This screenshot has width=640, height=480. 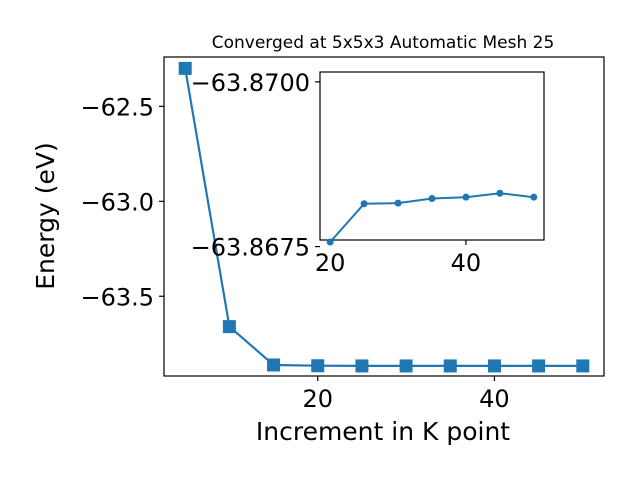 What do you see at coordinates (117, 202) in the screenshot?
I see `main-y-tick-label: −63.0` at bounding box center [117, 202].